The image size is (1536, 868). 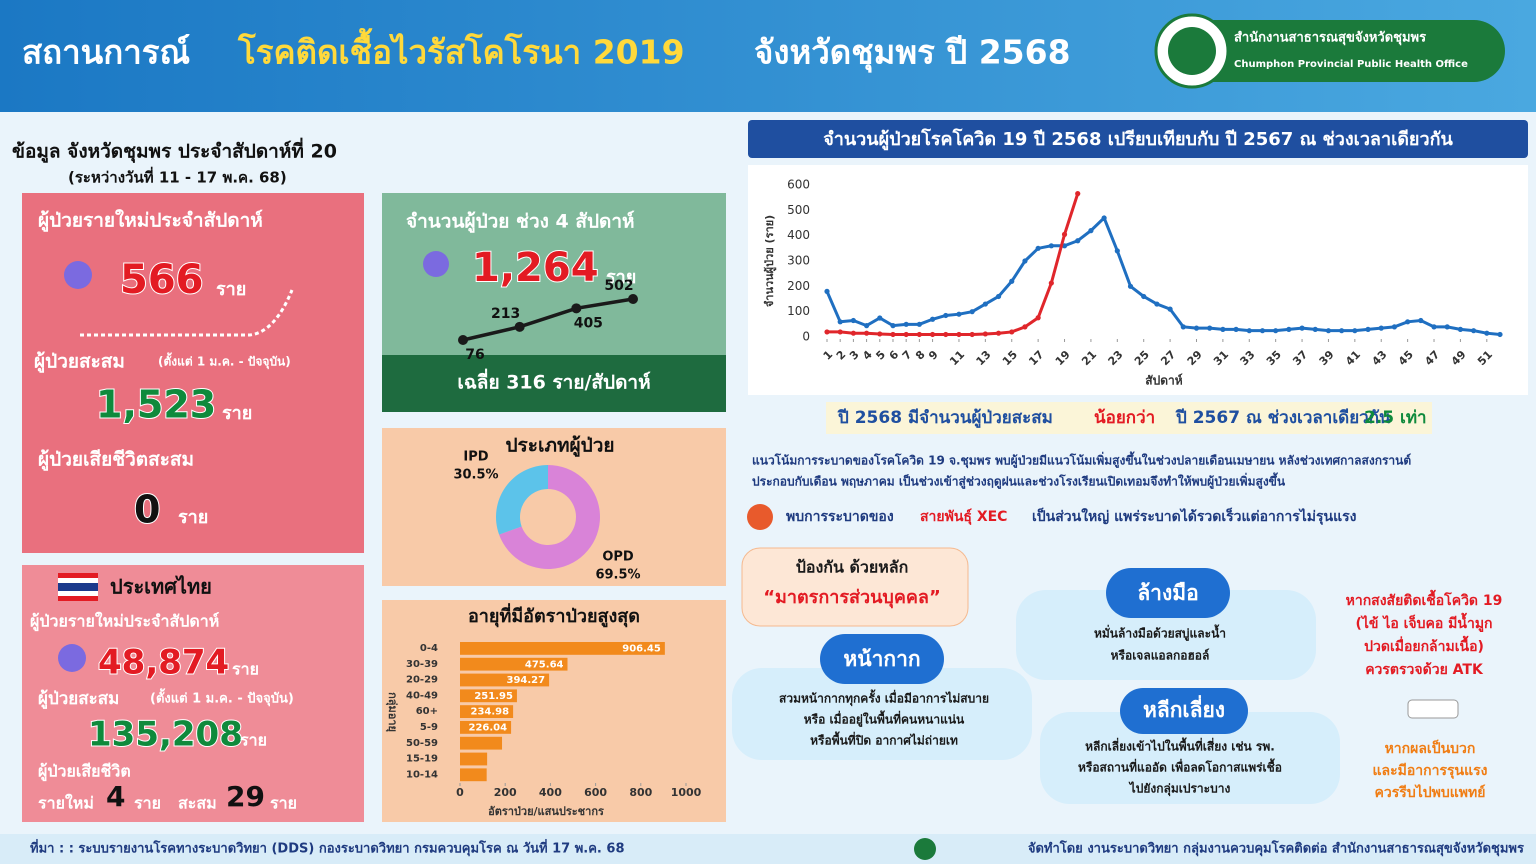 What do you see at coordinates (1430, 748) in the screenshot?
I see `advice-text: หากผลเป็นบวก` at bounding box center [1430, 748].